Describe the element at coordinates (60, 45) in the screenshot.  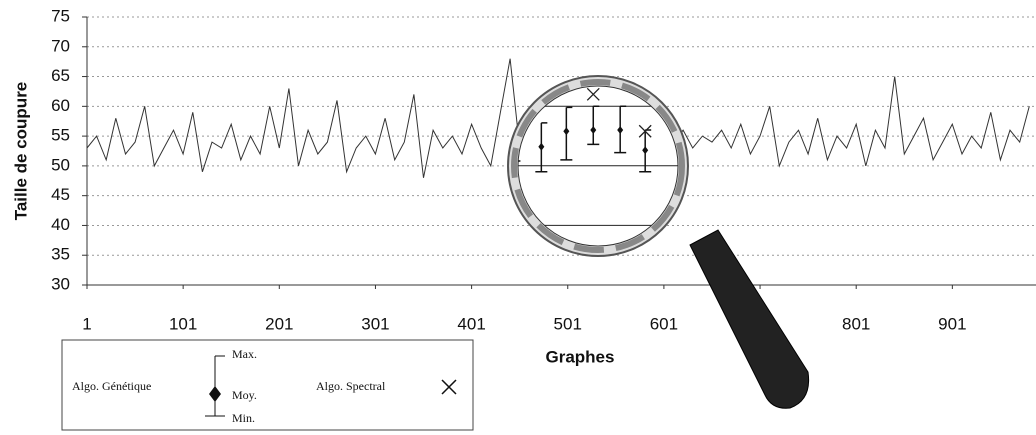
I see `y-tick-label: 70` at that location.